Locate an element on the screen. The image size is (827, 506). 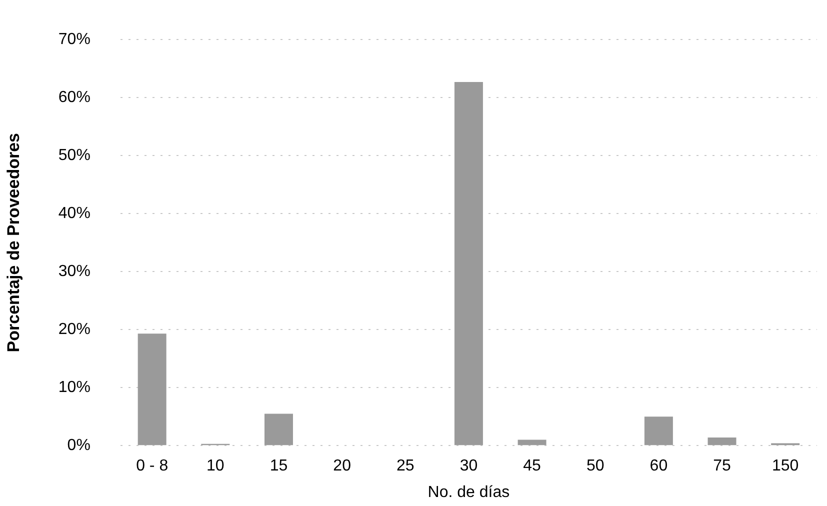
y-tick-label: 60% is located at coordinates (74, 97).